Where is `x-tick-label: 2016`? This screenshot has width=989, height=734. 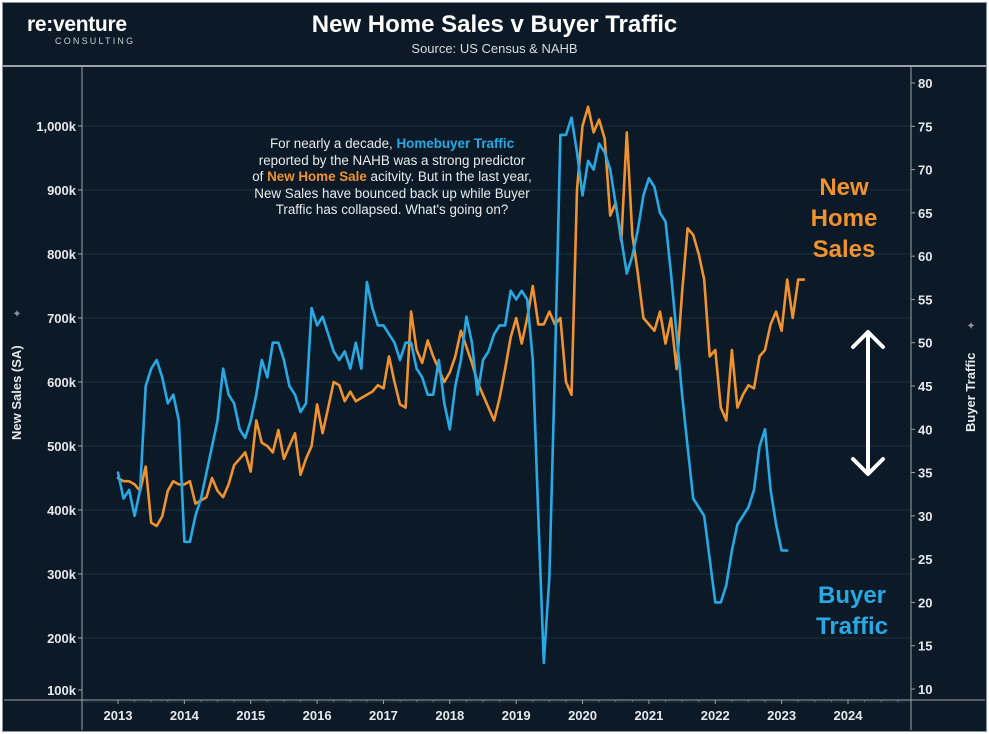 x-tick-label: 2016 is located at coordinates (317, 715).